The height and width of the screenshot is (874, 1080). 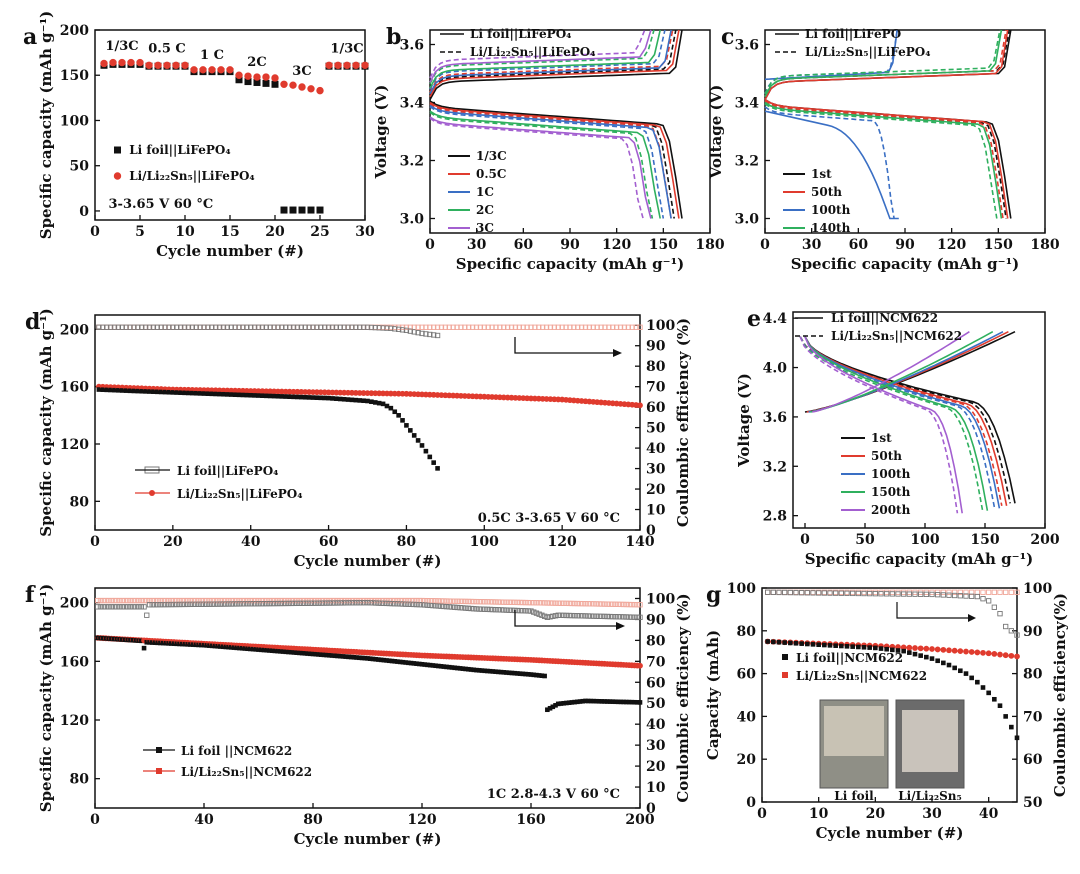 I want to click on discharge-curve-e-blue, so click(x=902, y=422).